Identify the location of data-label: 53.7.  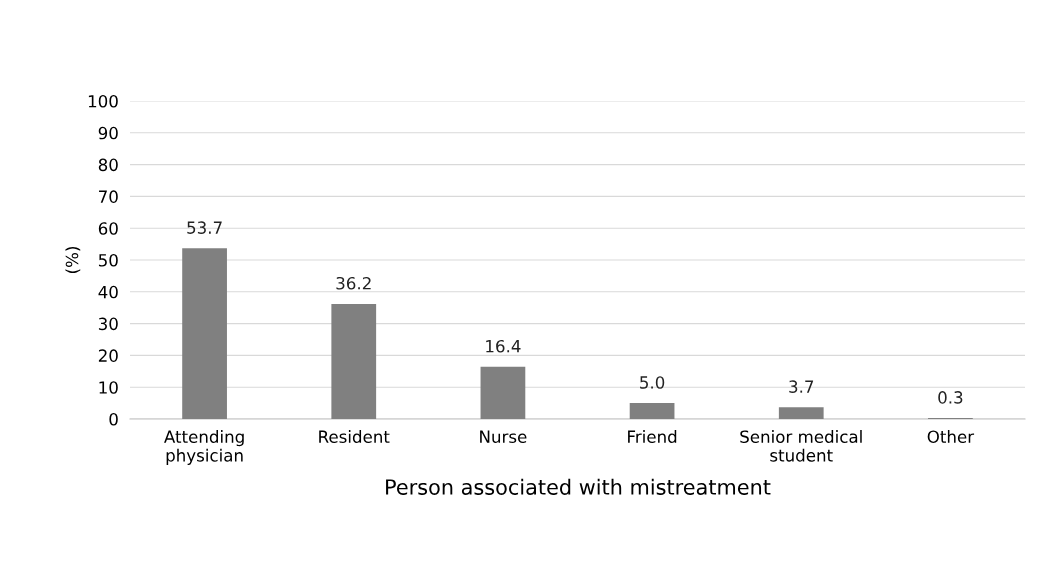
(204, 227).